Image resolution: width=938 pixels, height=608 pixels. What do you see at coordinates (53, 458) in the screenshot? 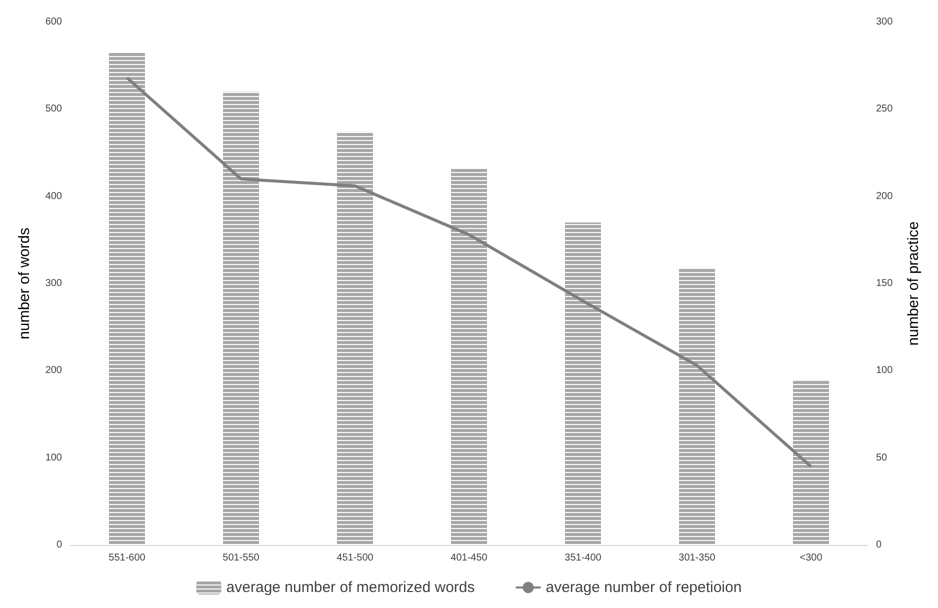
I see `y-tick-label: 100` at bounding box center [53, 458].